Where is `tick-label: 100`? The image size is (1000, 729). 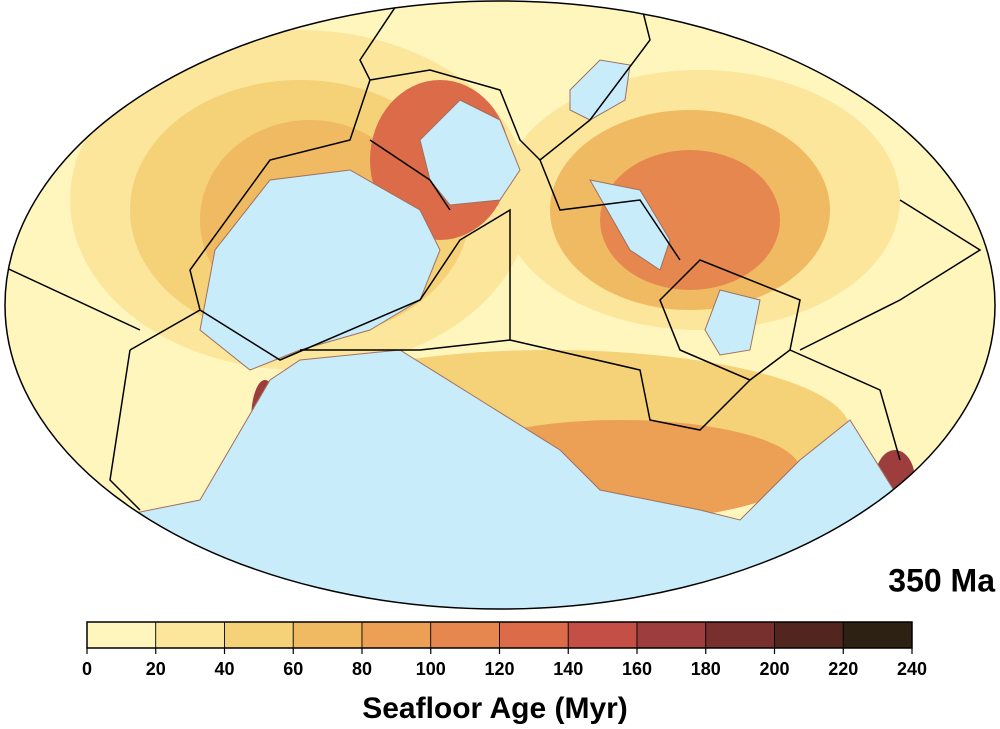 tick-label: 100 is located at coordinates (431, 669).